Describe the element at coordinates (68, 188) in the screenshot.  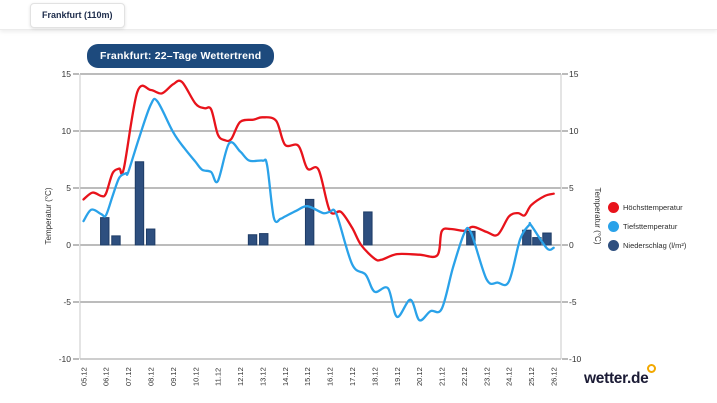
I see `y-axis-tick-label-left: 5` at that location.